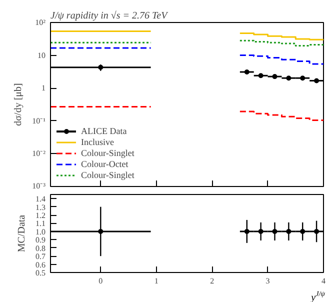 Image resolution: width=335 pixels, height=302 pixels. What do you see at coordinates (156, 281) in the screenshot?
I see `x-tick-label: 1` at bounding box center [156, 281].